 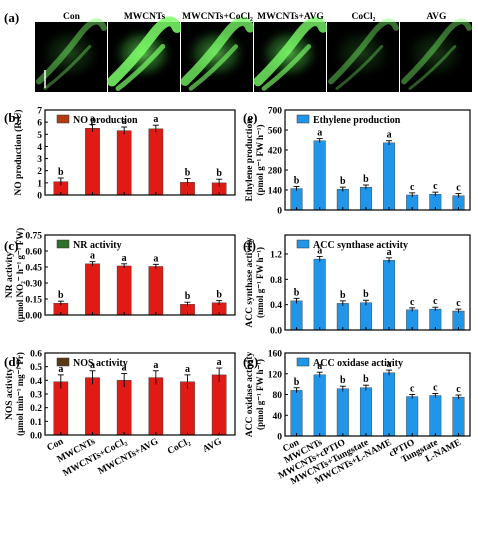 What do you see at coordinates (275, 192) in the screenshot?
I see `y-tick-label: 140` at bounding box center [275, 192].